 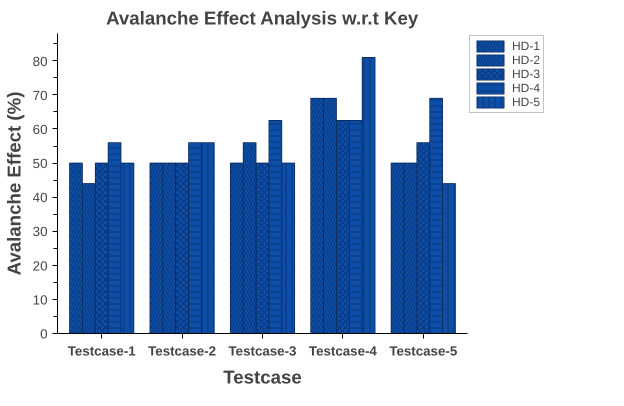 What do you see at coordinates (40, 198) in the screenshot?
I see `y-tick-label: 40` at bounding box center [40, 198].